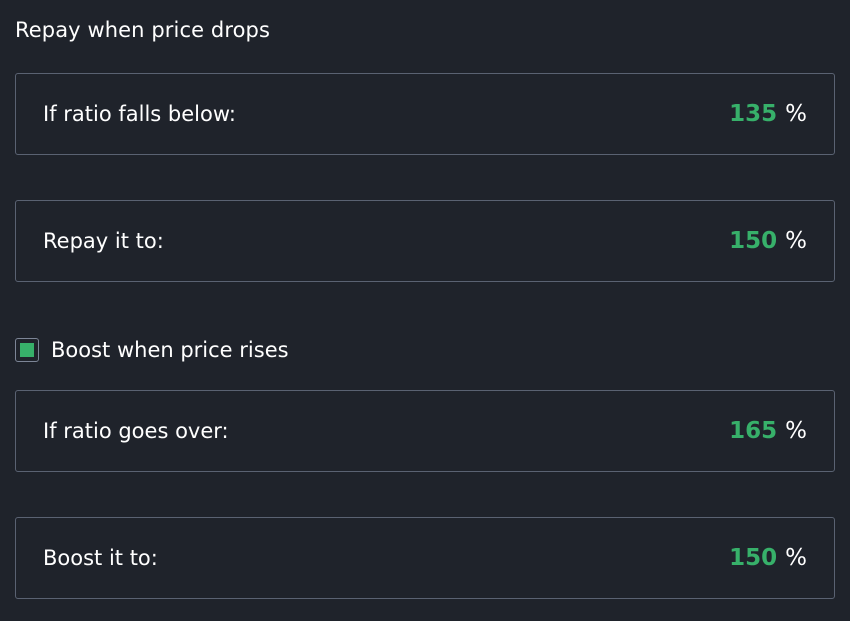 The height and width of the screenshot is (621, 850). Describe the element at coordinates (425, 241) in the screenshot. I see `repay-target-field: Repay it to: 150 %` at that location.